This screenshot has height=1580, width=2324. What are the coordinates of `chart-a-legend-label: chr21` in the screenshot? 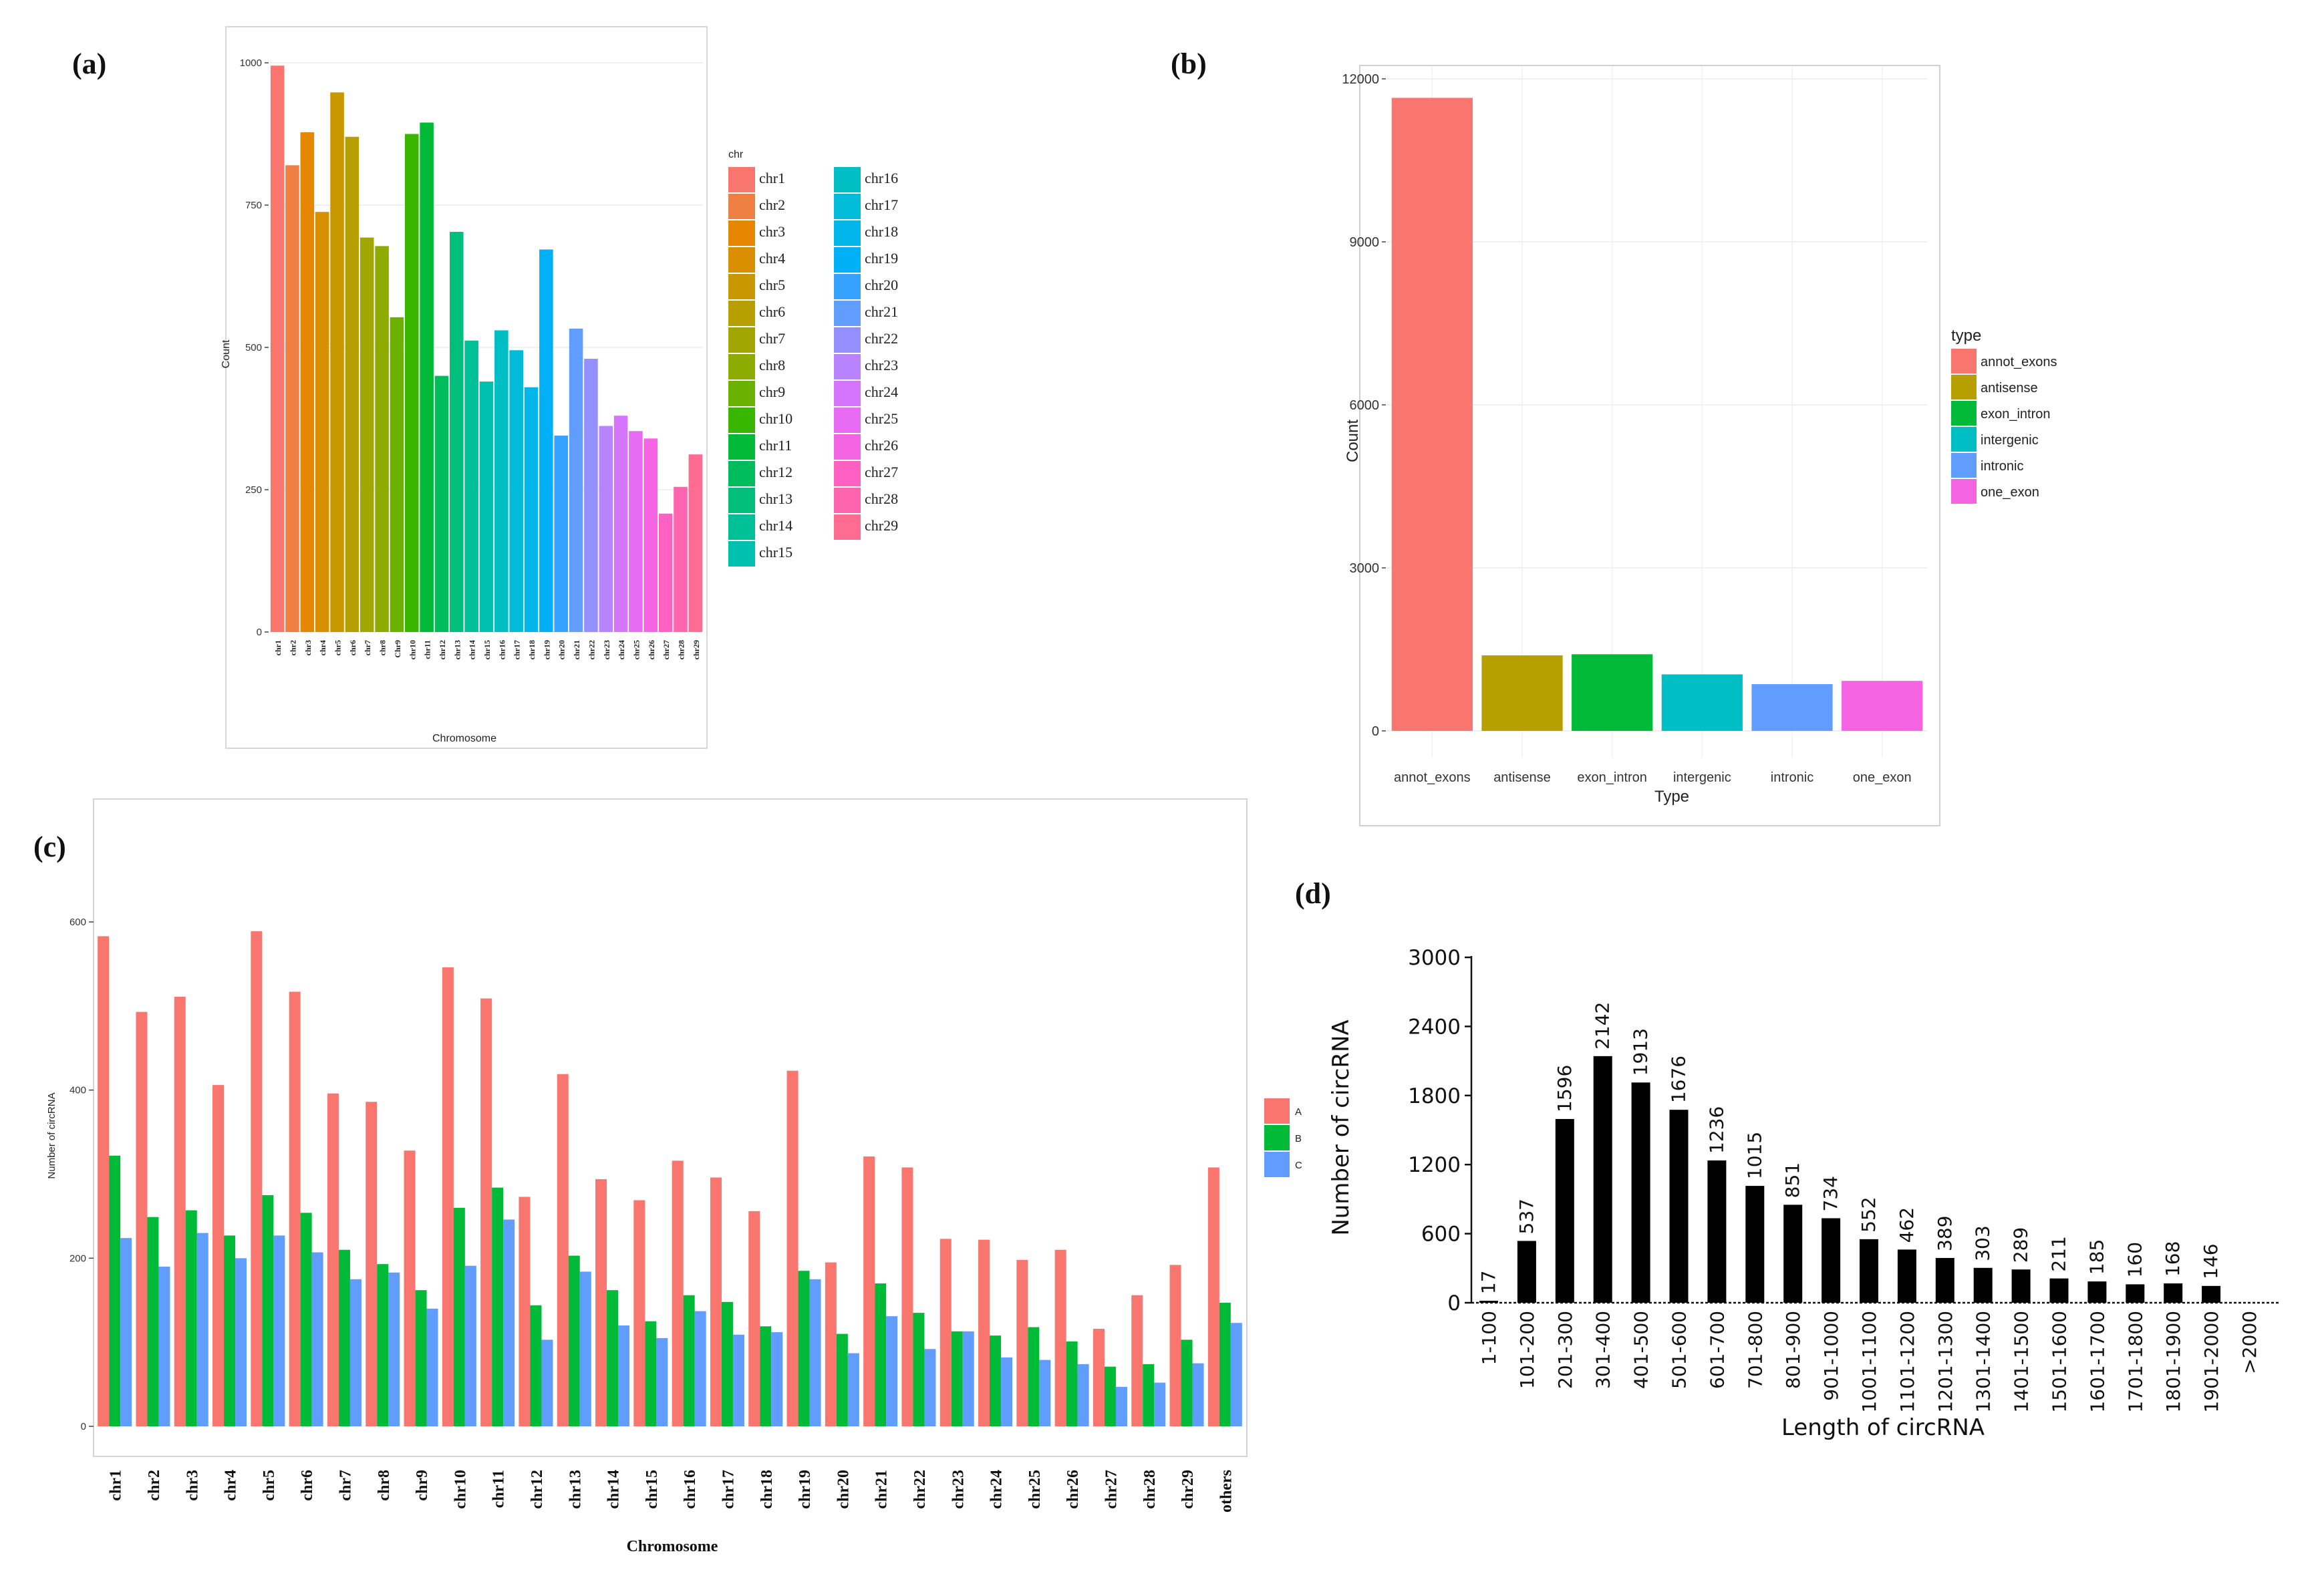 It's located at (881, 311).